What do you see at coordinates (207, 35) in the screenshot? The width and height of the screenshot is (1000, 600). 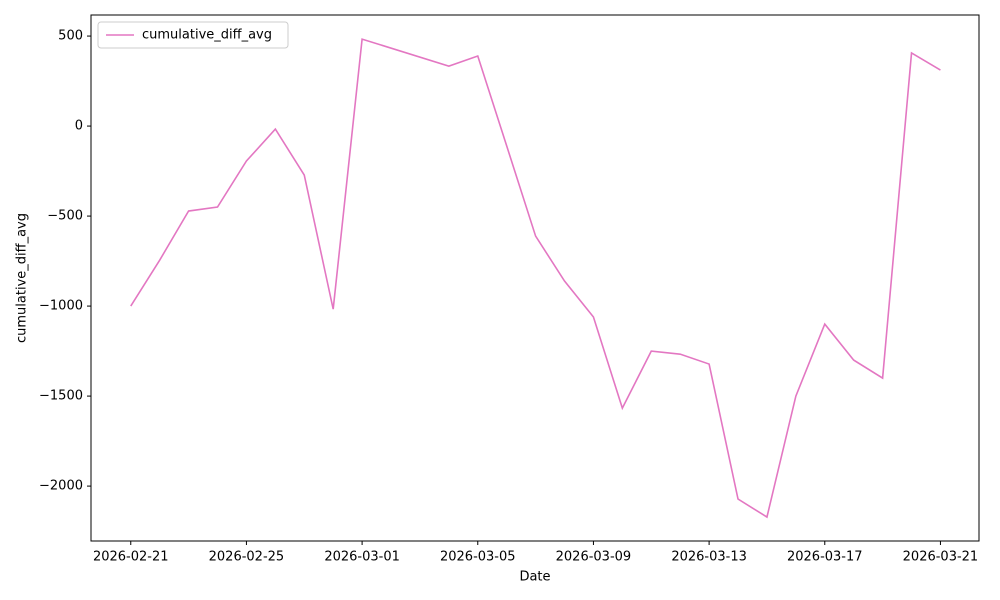 I see `legend-label: cumulative_diff_avg` at bounding box center [207, 35].